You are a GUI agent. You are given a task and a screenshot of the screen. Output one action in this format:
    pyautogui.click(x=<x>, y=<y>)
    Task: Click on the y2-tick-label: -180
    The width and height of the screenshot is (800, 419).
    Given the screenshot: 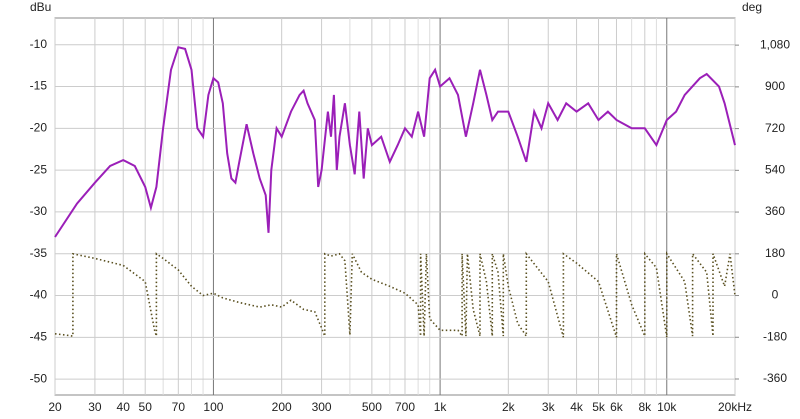 What is the action you would take?
    pyautogui.click(x=775, y=336)
    